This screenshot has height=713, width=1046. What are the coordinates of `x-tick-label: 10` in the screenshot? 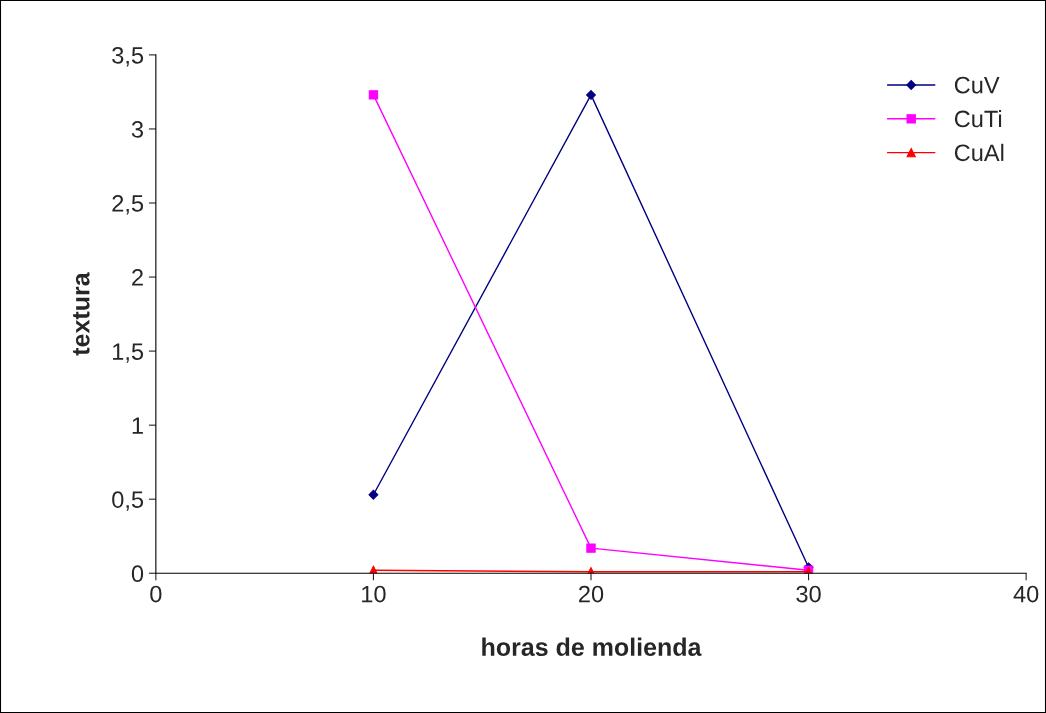 It's located at (374, 594).